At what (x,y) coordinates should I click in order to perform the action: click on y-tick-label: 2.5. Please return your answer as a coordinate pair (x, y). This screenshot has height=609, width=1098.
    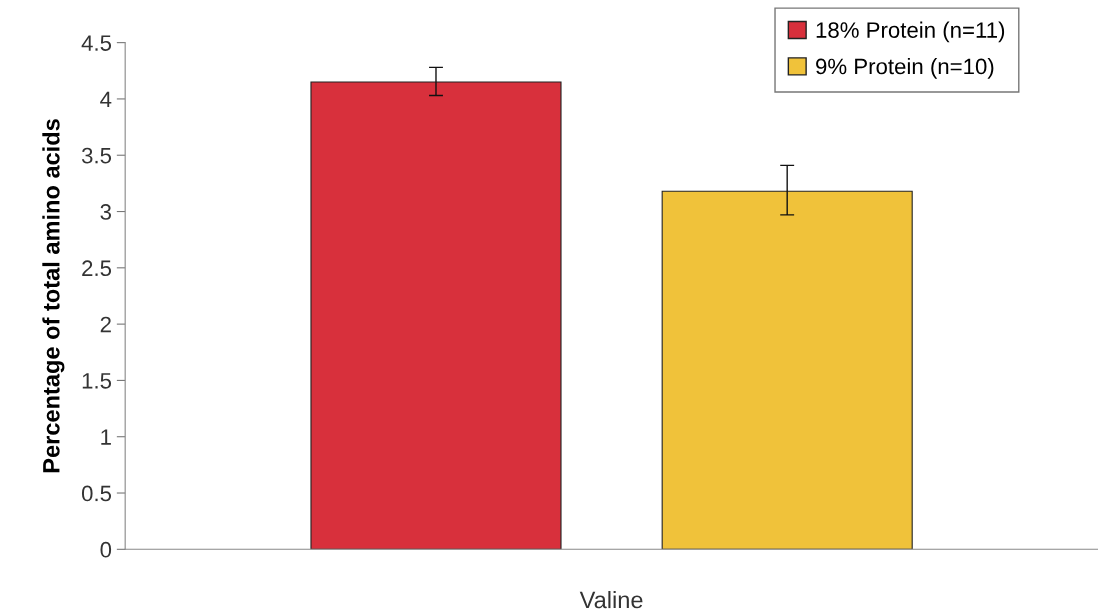
    Looking at the image, I should click on (97, 268).